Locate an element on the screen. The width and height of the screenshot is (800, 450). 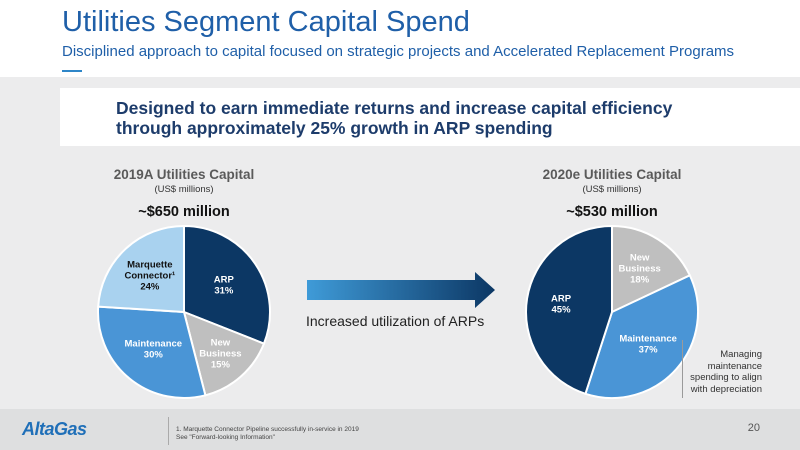
pie-label-maintenance: Maintenance 37% is located at coordinates (648, 344).